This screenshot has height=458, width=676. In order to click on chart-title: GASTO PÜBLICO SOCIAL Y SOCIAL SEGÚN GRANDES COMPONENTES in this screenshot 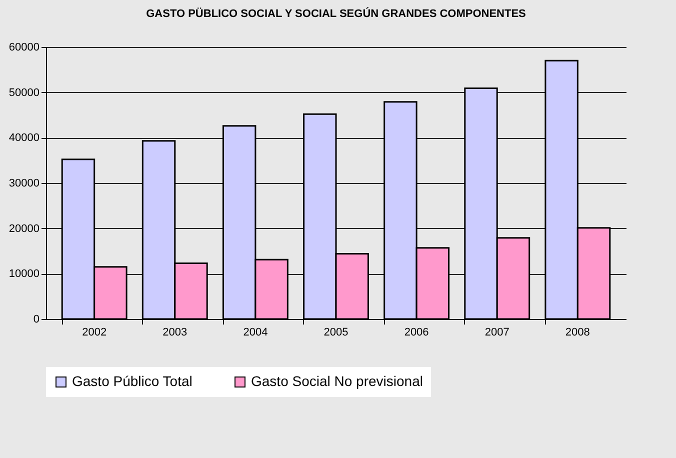, I will do `click(336, 13)`.